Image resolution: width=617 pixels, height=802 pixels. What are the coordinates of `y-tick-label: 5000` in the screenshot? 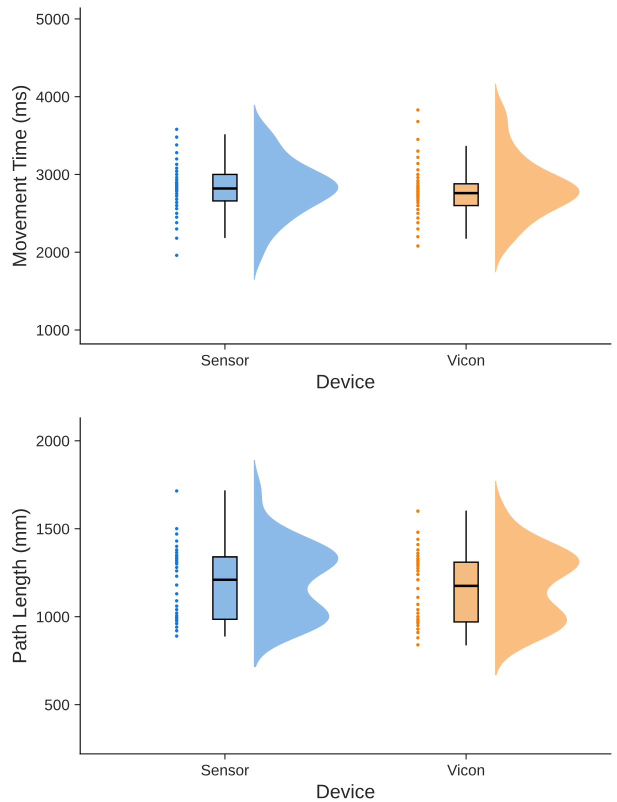 It's located at (53, 19).